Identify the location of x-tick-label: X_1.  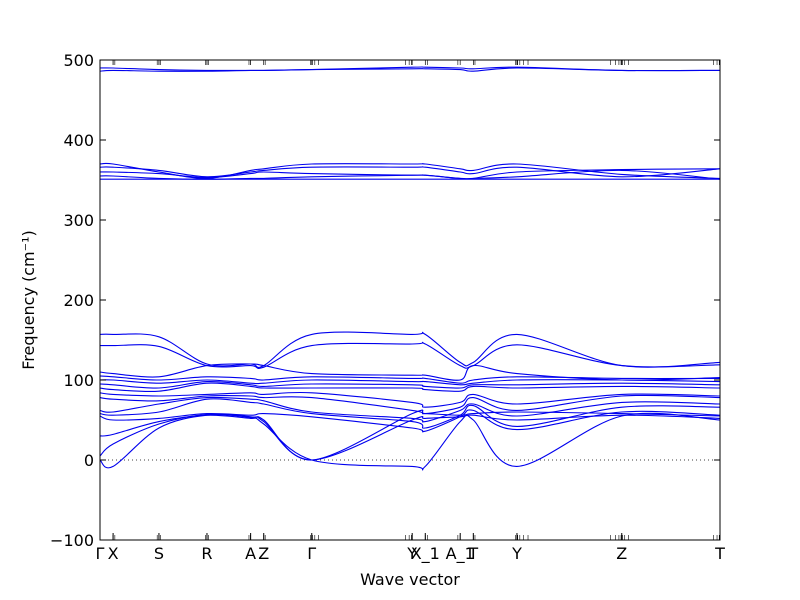
(425, 554).